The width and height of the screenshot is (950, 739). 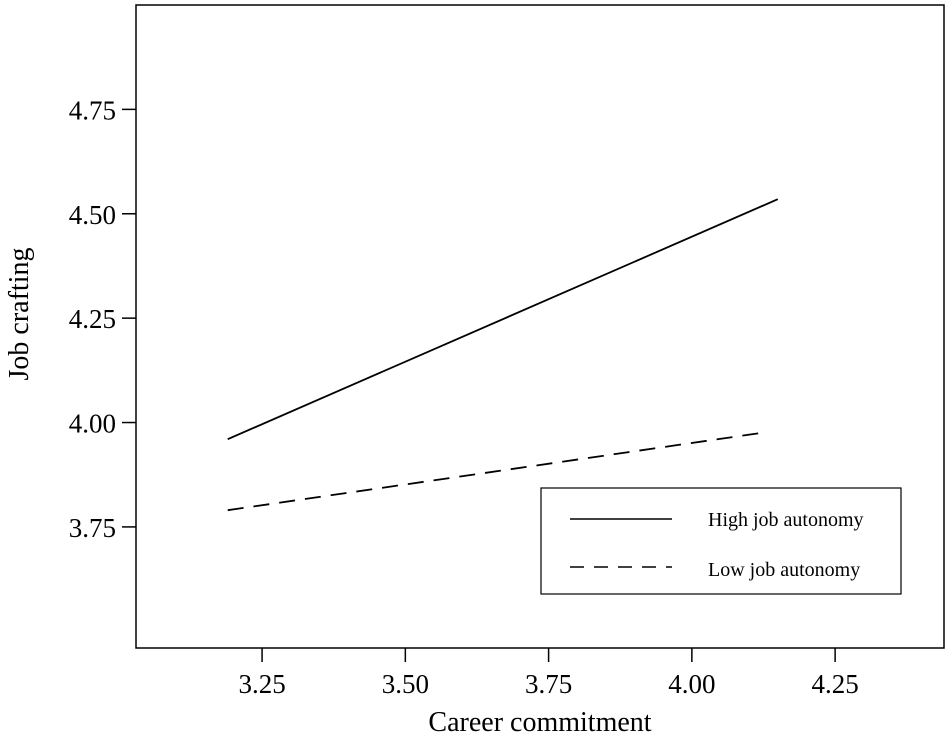 What do you see at coordinates (92, 110) in the screenshot?
I see `y-tick-label: 4.75` at bounding box center [92, 110].